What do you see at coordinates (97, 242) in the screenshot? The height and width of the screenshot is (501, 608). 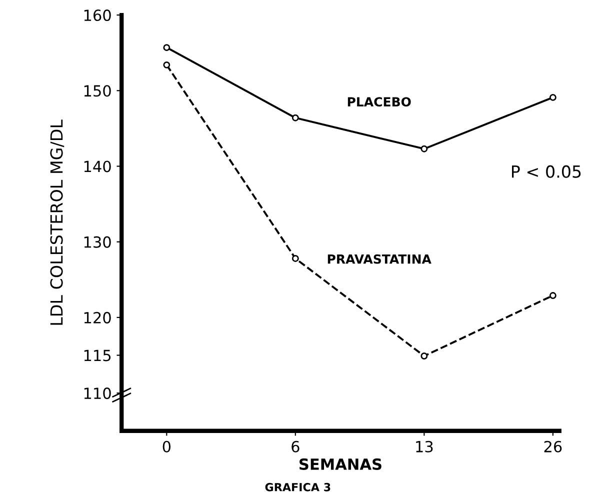 I see `y-tick-label: 130` at bounding box center [97, 242].